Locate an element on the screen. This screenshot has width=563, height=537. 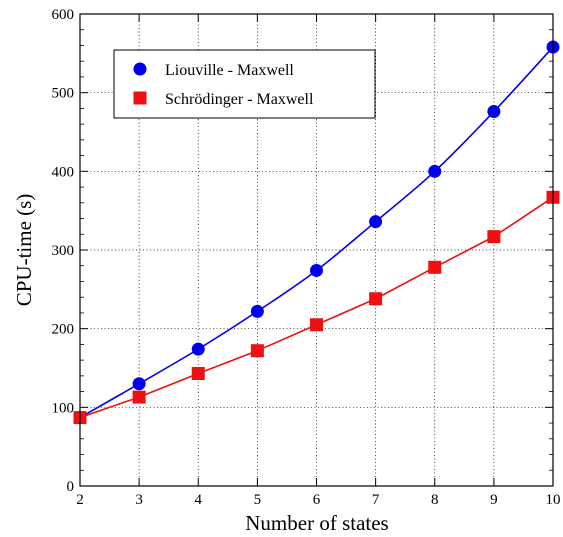
x-tick-label: 8 is located at coordinates (435, 500).